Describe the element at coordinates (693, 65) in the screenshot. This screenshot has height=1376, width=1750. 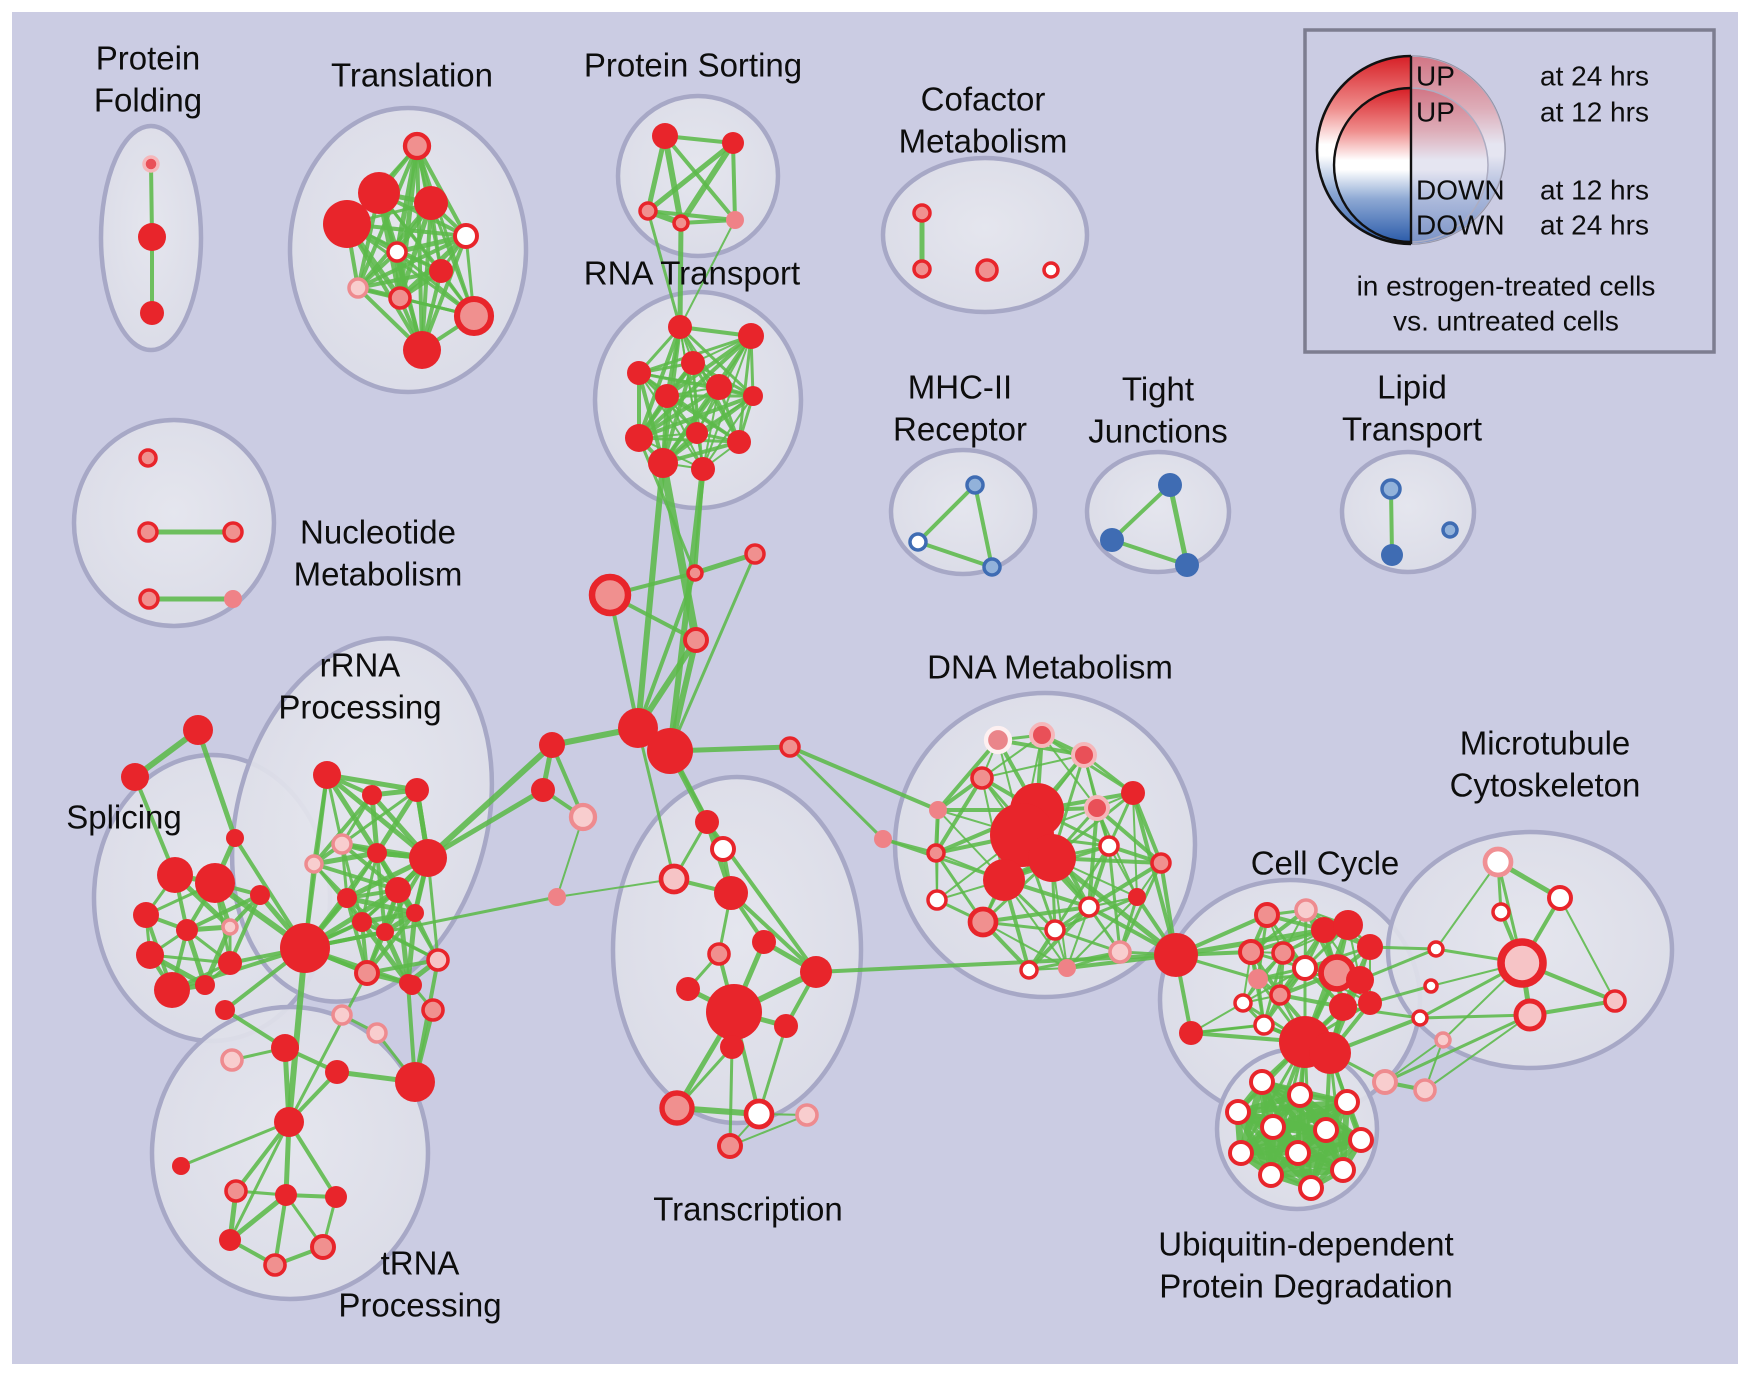
I see `cluster-protein-sorting-label: Protein Sorting` at that location.